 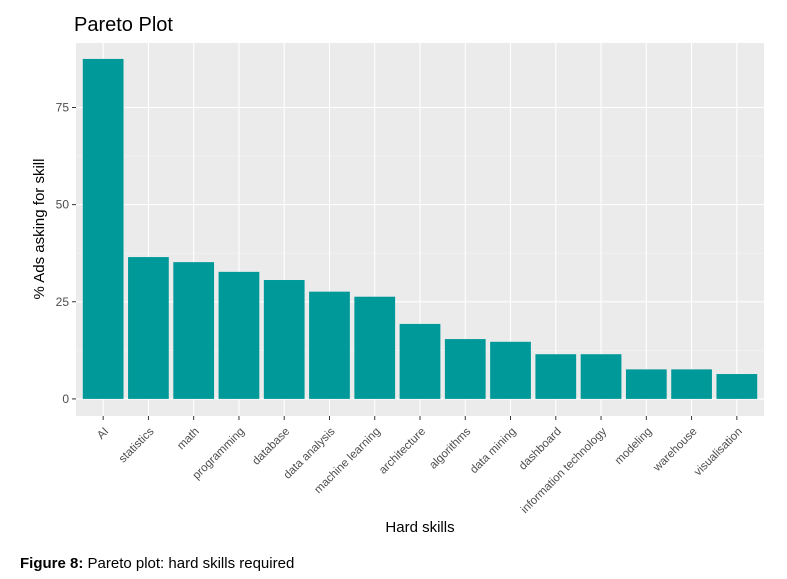 What do you see at coordinates (123, 25) in the screenshot?
I see `chart-title: Pareto Plot` at bounding box center [123, 25].